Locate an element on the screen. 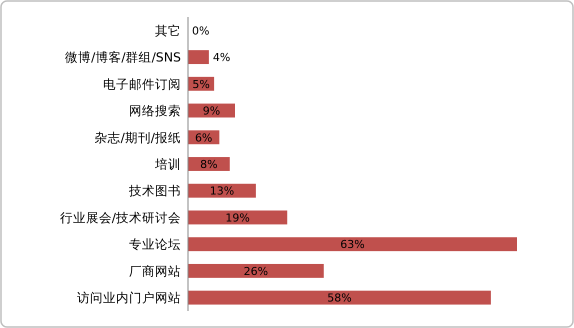  data-label: 63% is located at coordinates (352, 245).